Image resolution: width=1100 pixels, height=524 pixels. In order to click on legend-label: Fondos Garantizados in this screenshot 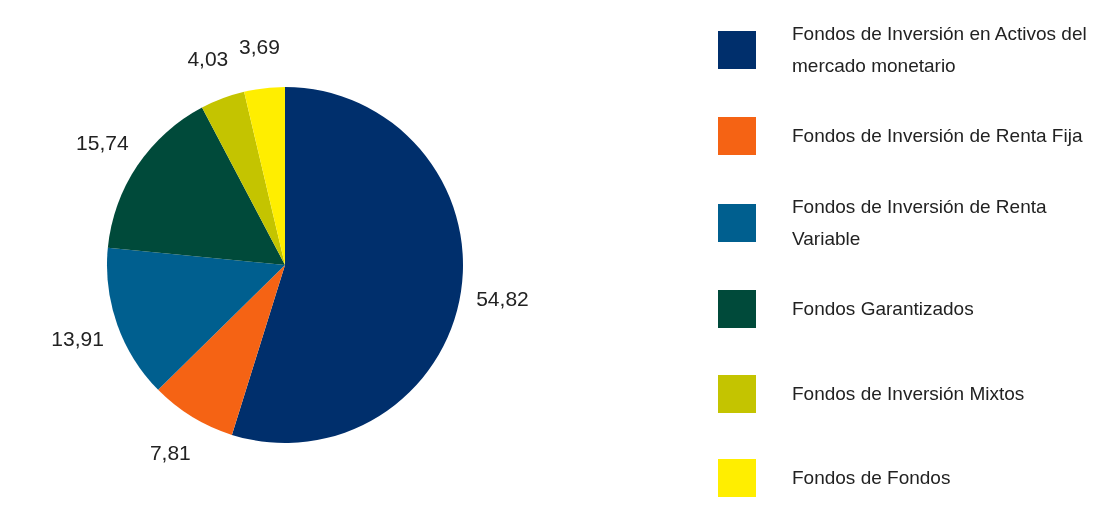, I will do `click(883, 309)`.